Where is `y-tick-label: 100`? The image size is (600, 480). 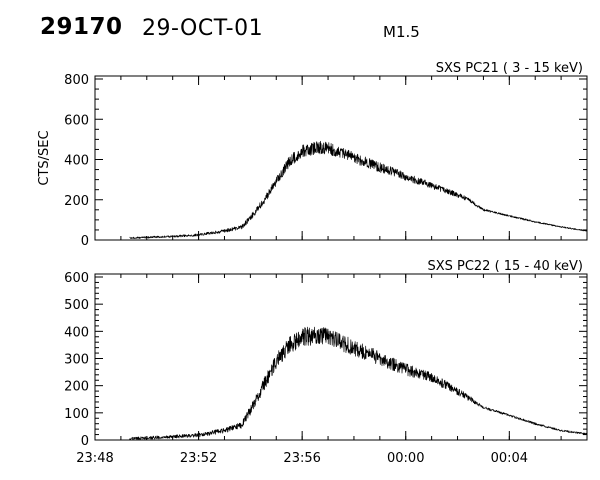 y-tick-label: 100 is located at coordinates (76, 414).